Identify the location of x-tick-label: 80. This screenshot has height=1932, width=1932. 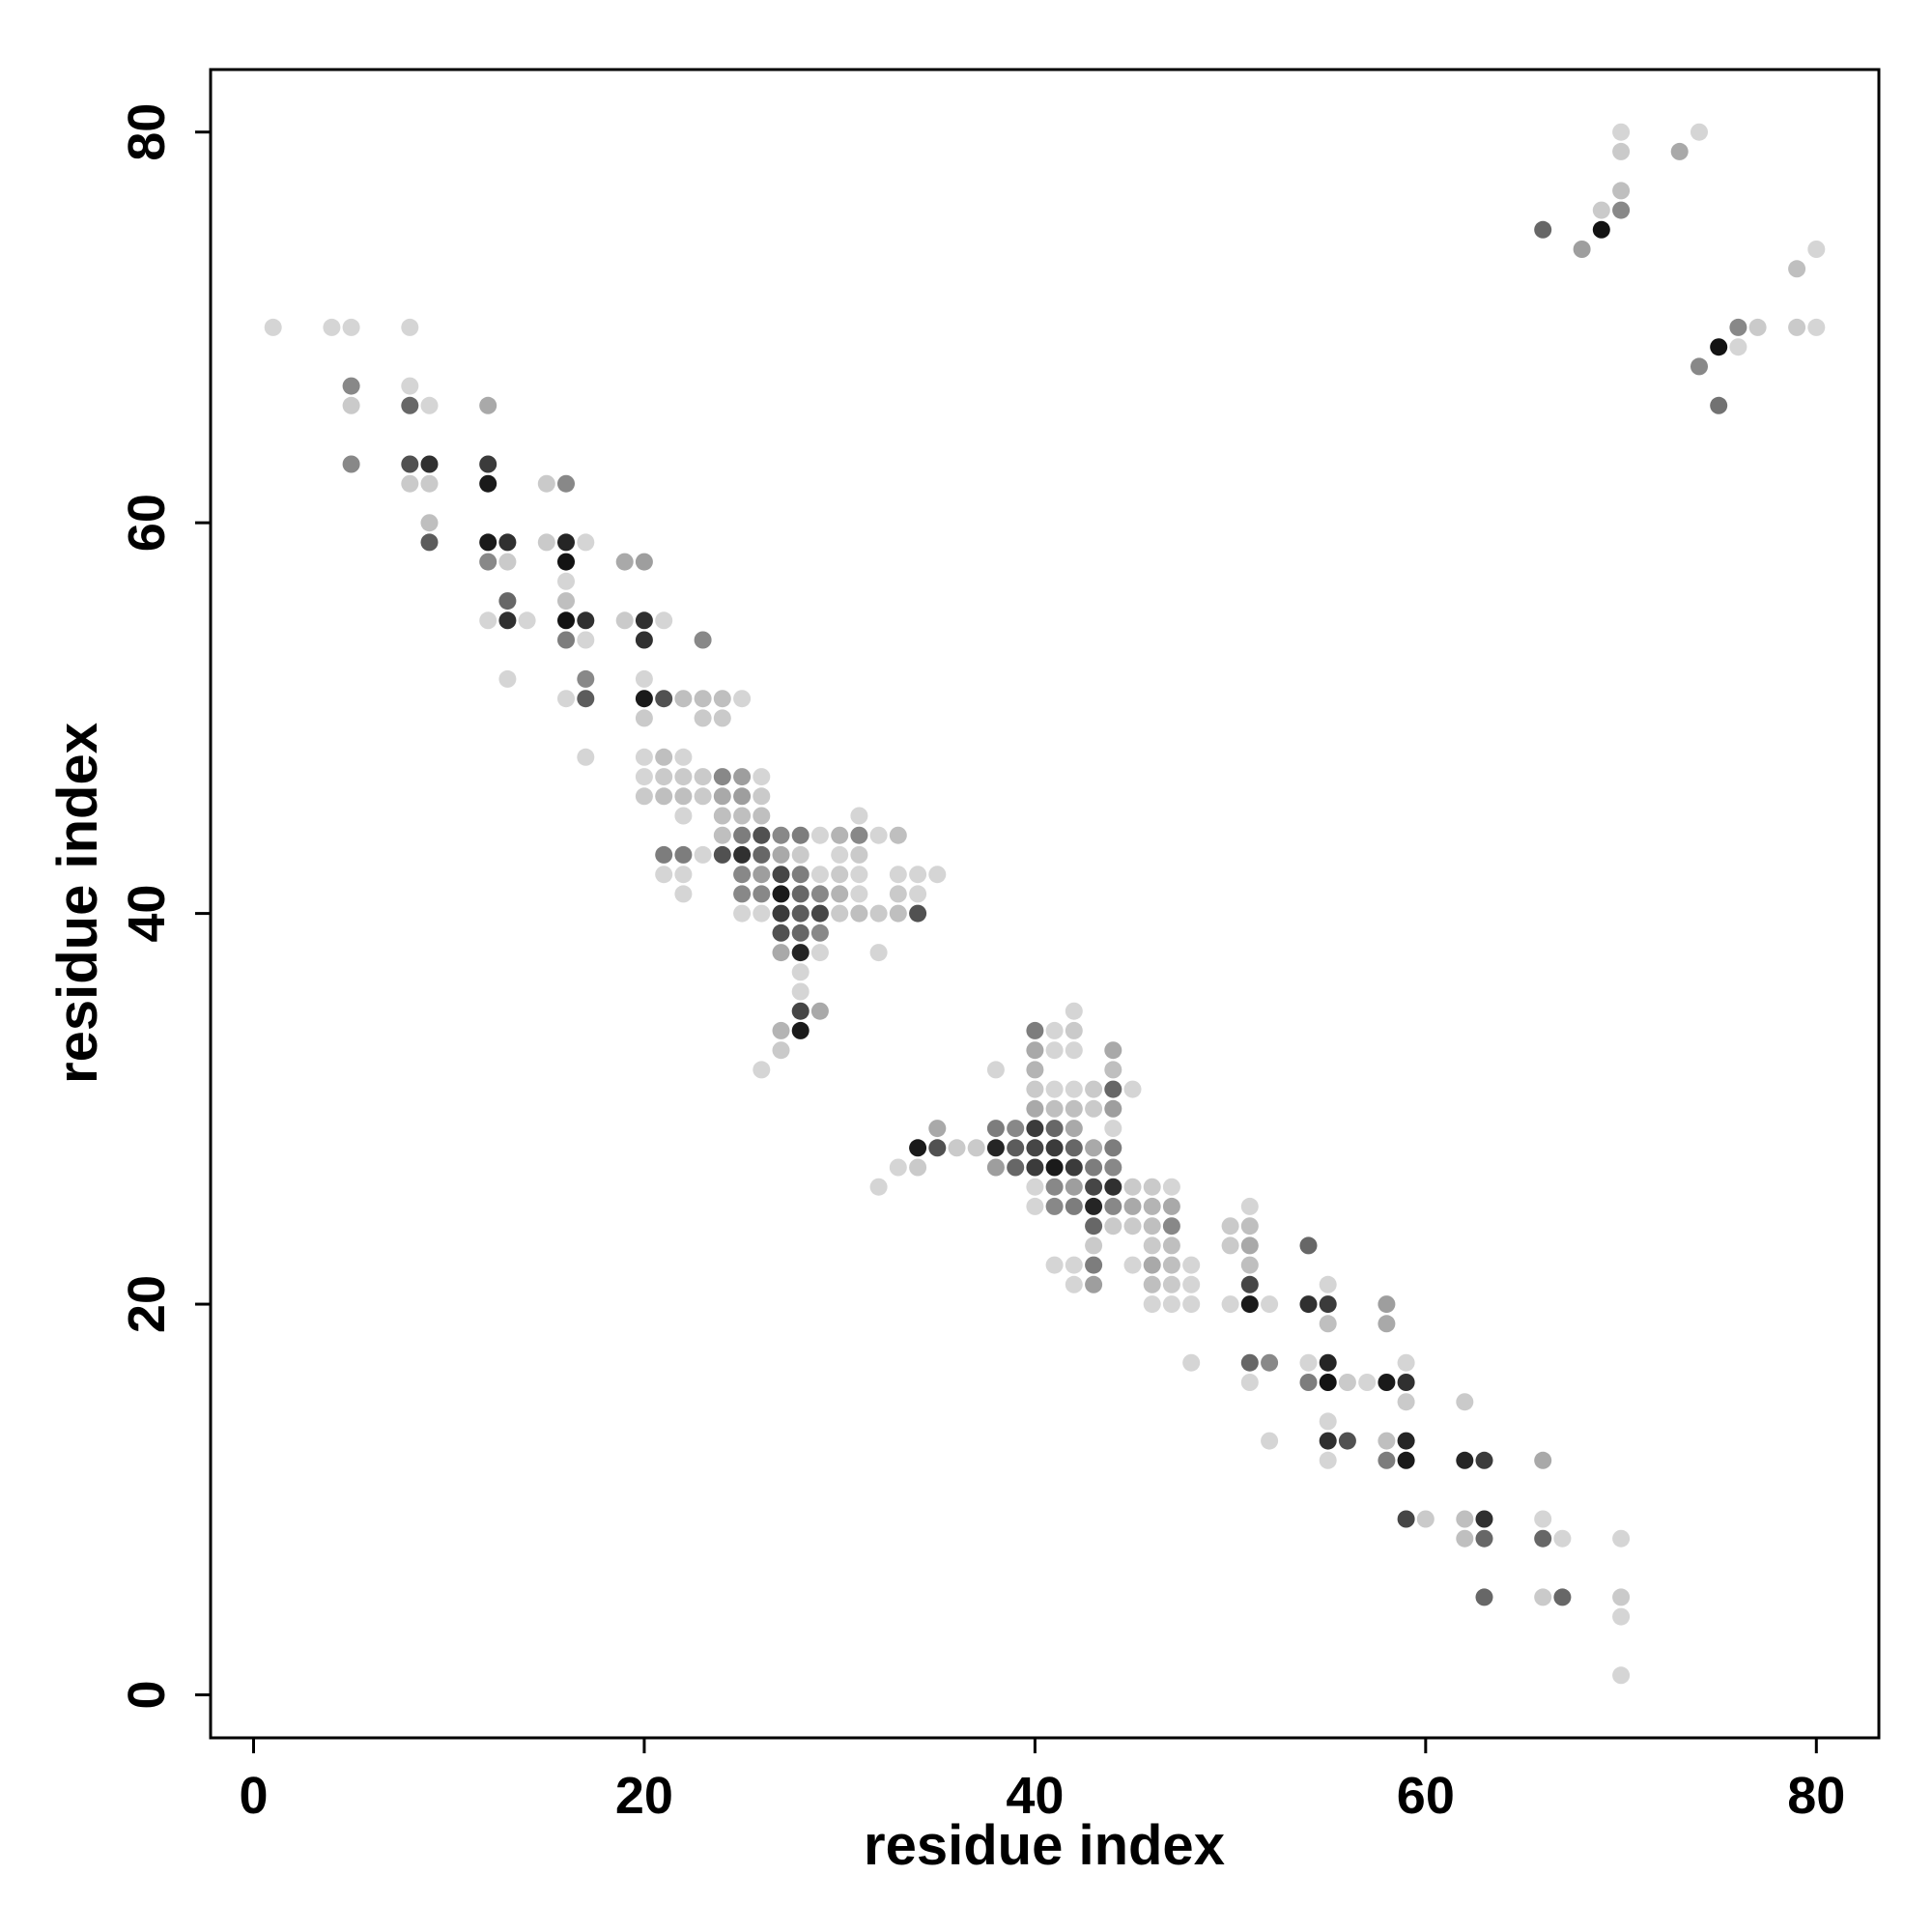
(1816, 1796).